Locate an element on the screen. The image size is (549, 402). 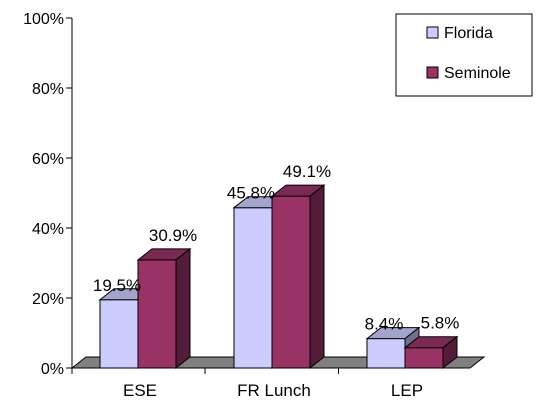
category-axis: ESE FR Lunch LEP is located at coordinates (270, 383).